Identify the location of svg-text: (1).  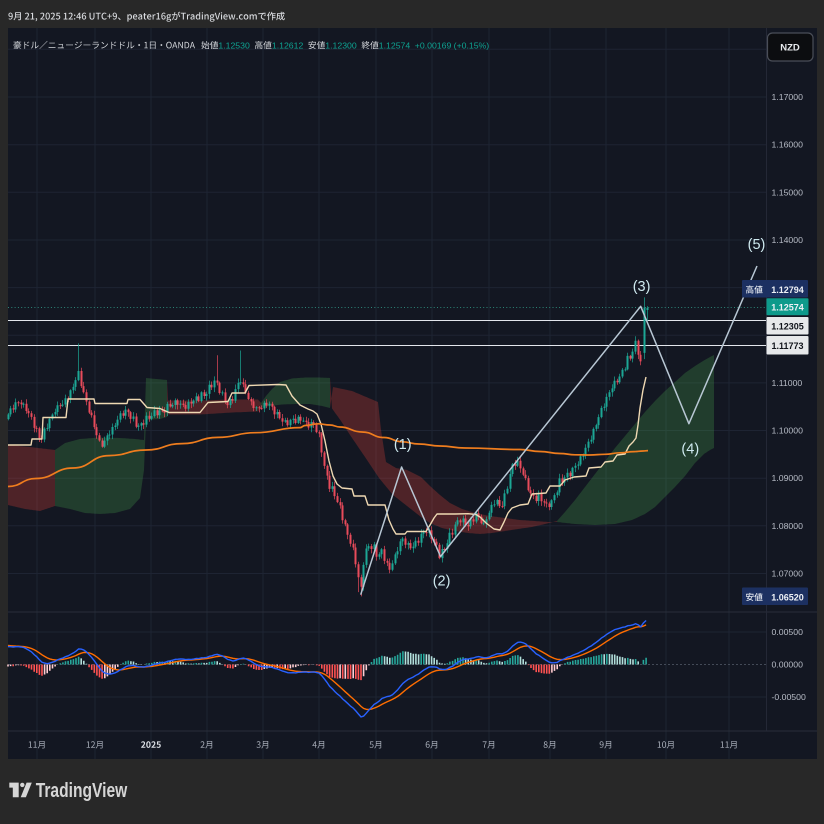
(403, 445).